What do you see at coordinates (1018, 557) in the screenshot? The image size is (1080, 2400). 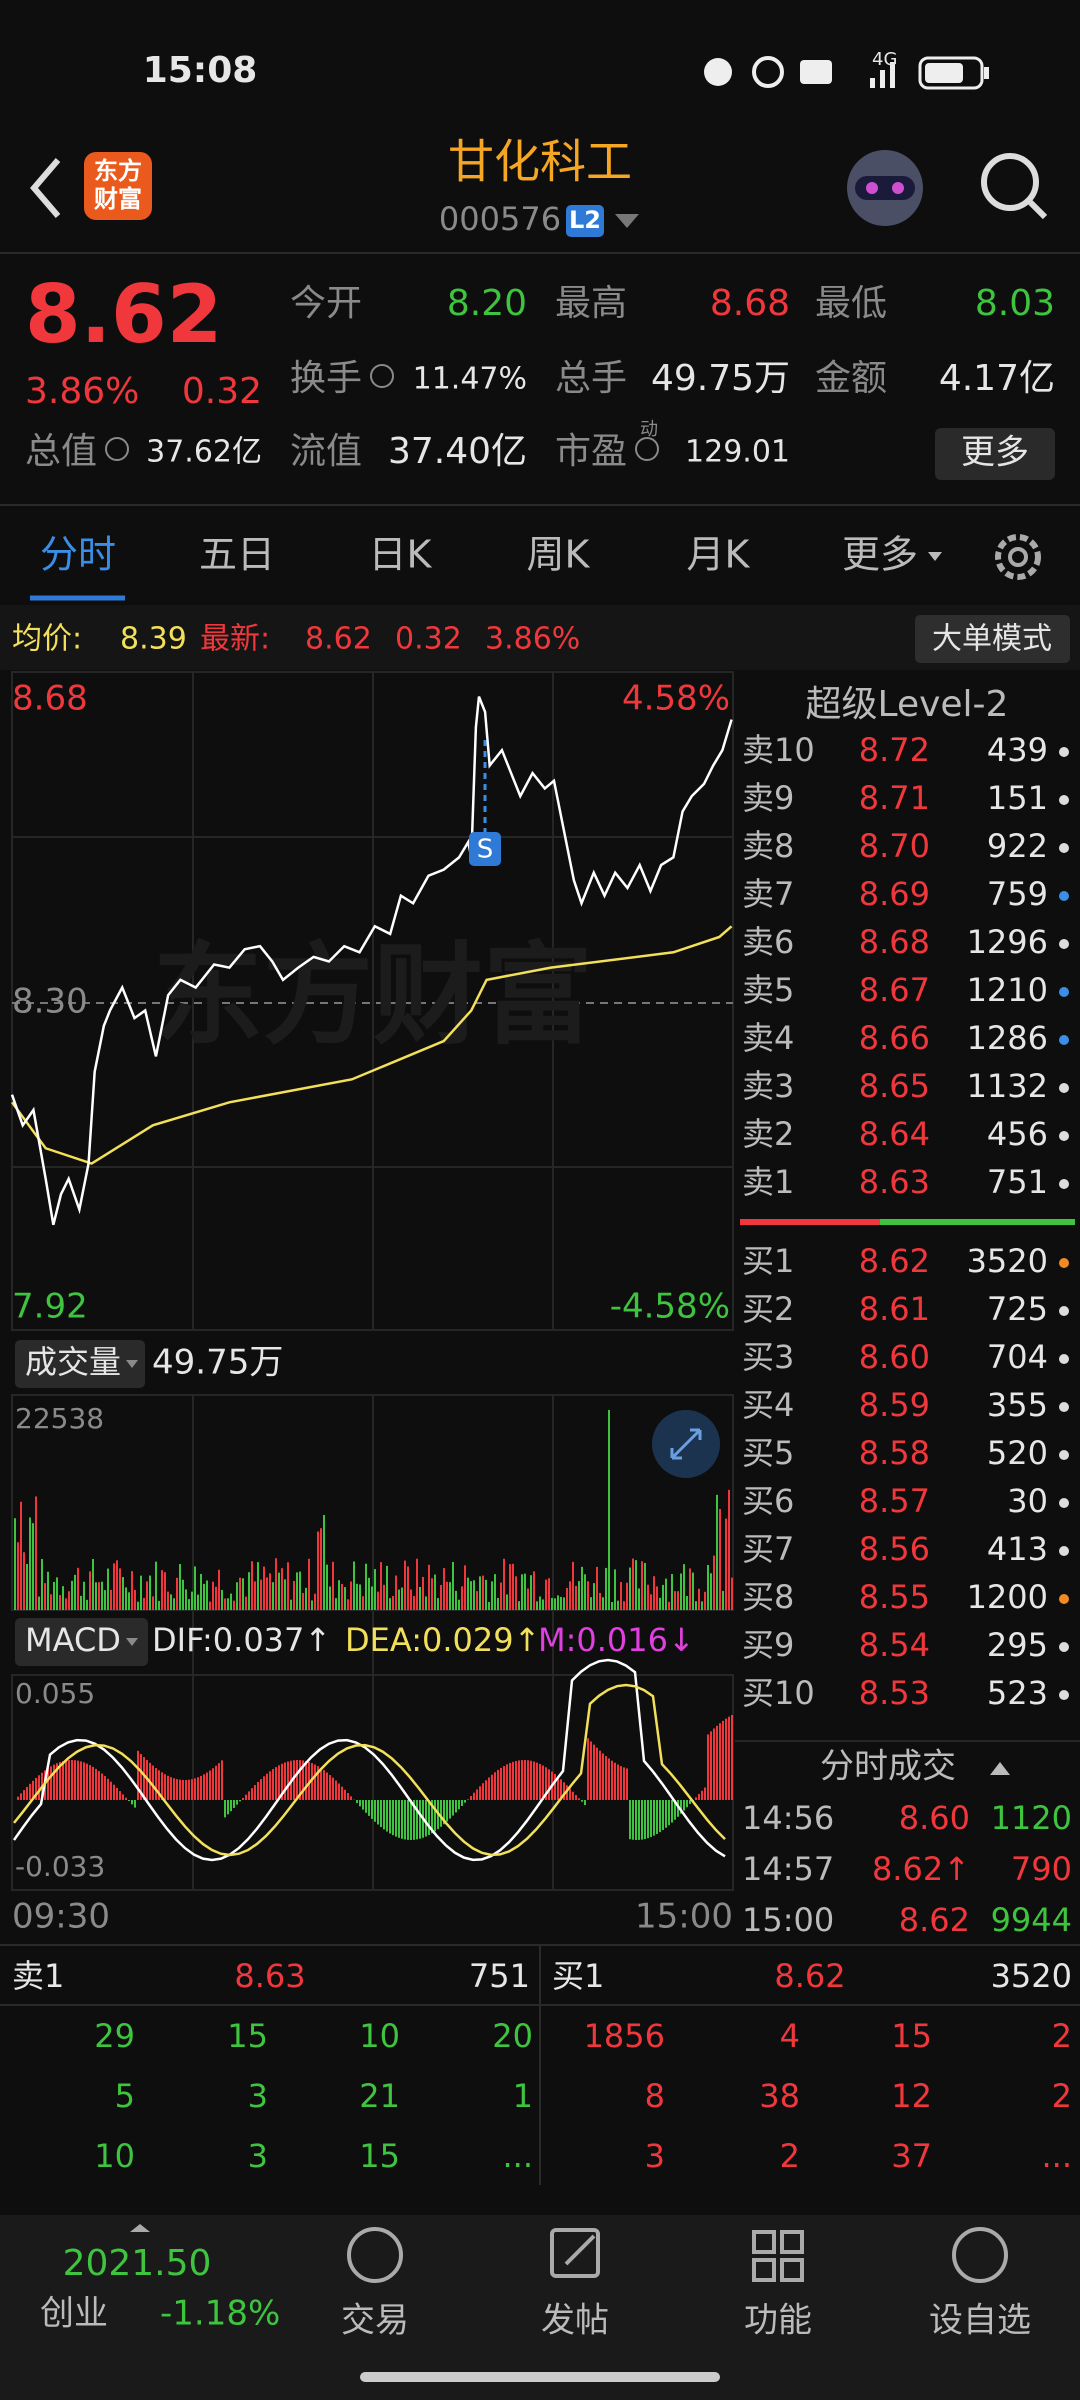 I see `settings-button` at bounding box center [1018, 557].